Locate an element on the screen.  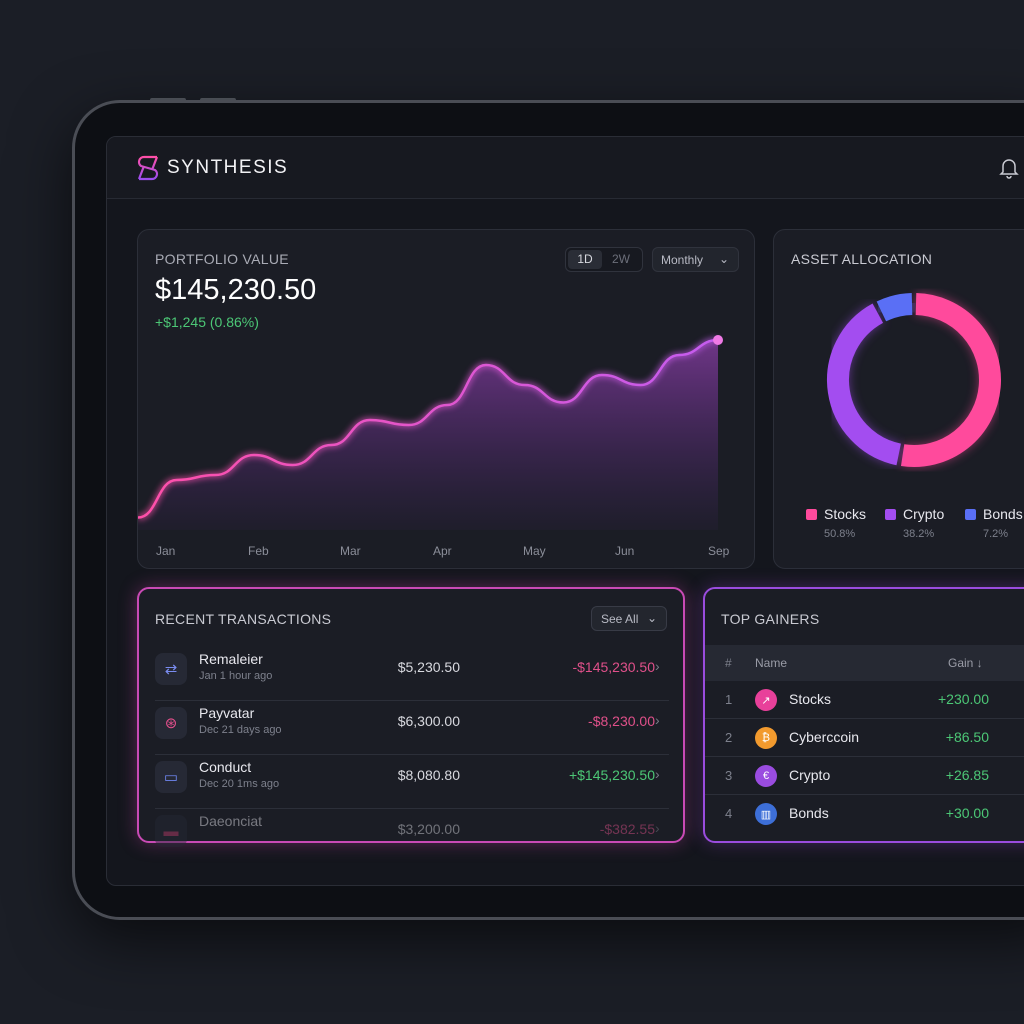
gainer-gain: +26.85 is located at coordinates (967, 775).